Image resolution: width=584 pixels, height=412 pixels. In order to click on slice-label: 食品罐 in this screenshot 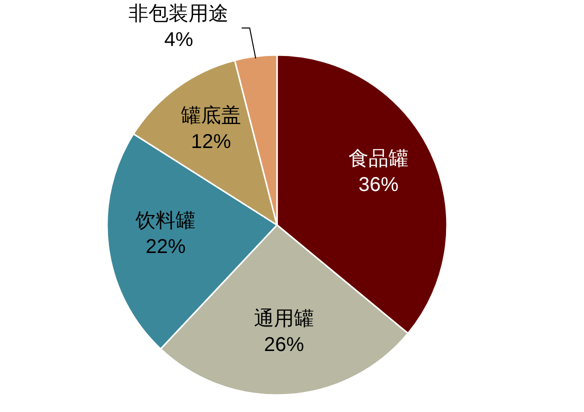, I will do `click(378, 159)`.